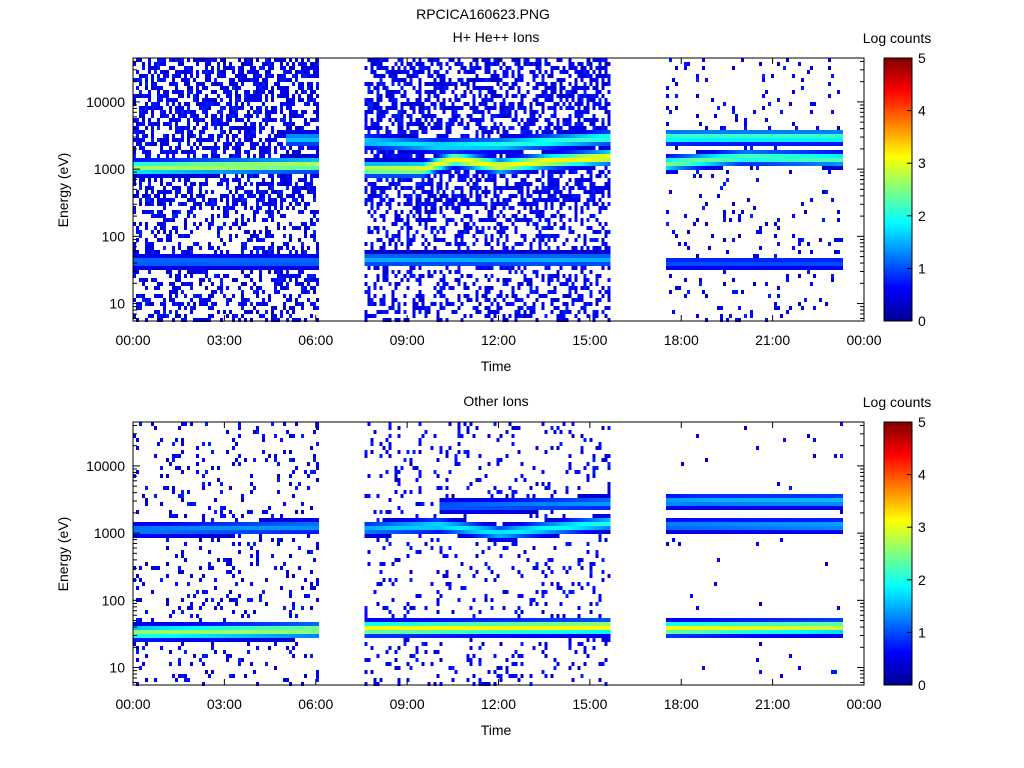  I want to click on figure-title: RPCICA160623.PNG, so click(483, 14).